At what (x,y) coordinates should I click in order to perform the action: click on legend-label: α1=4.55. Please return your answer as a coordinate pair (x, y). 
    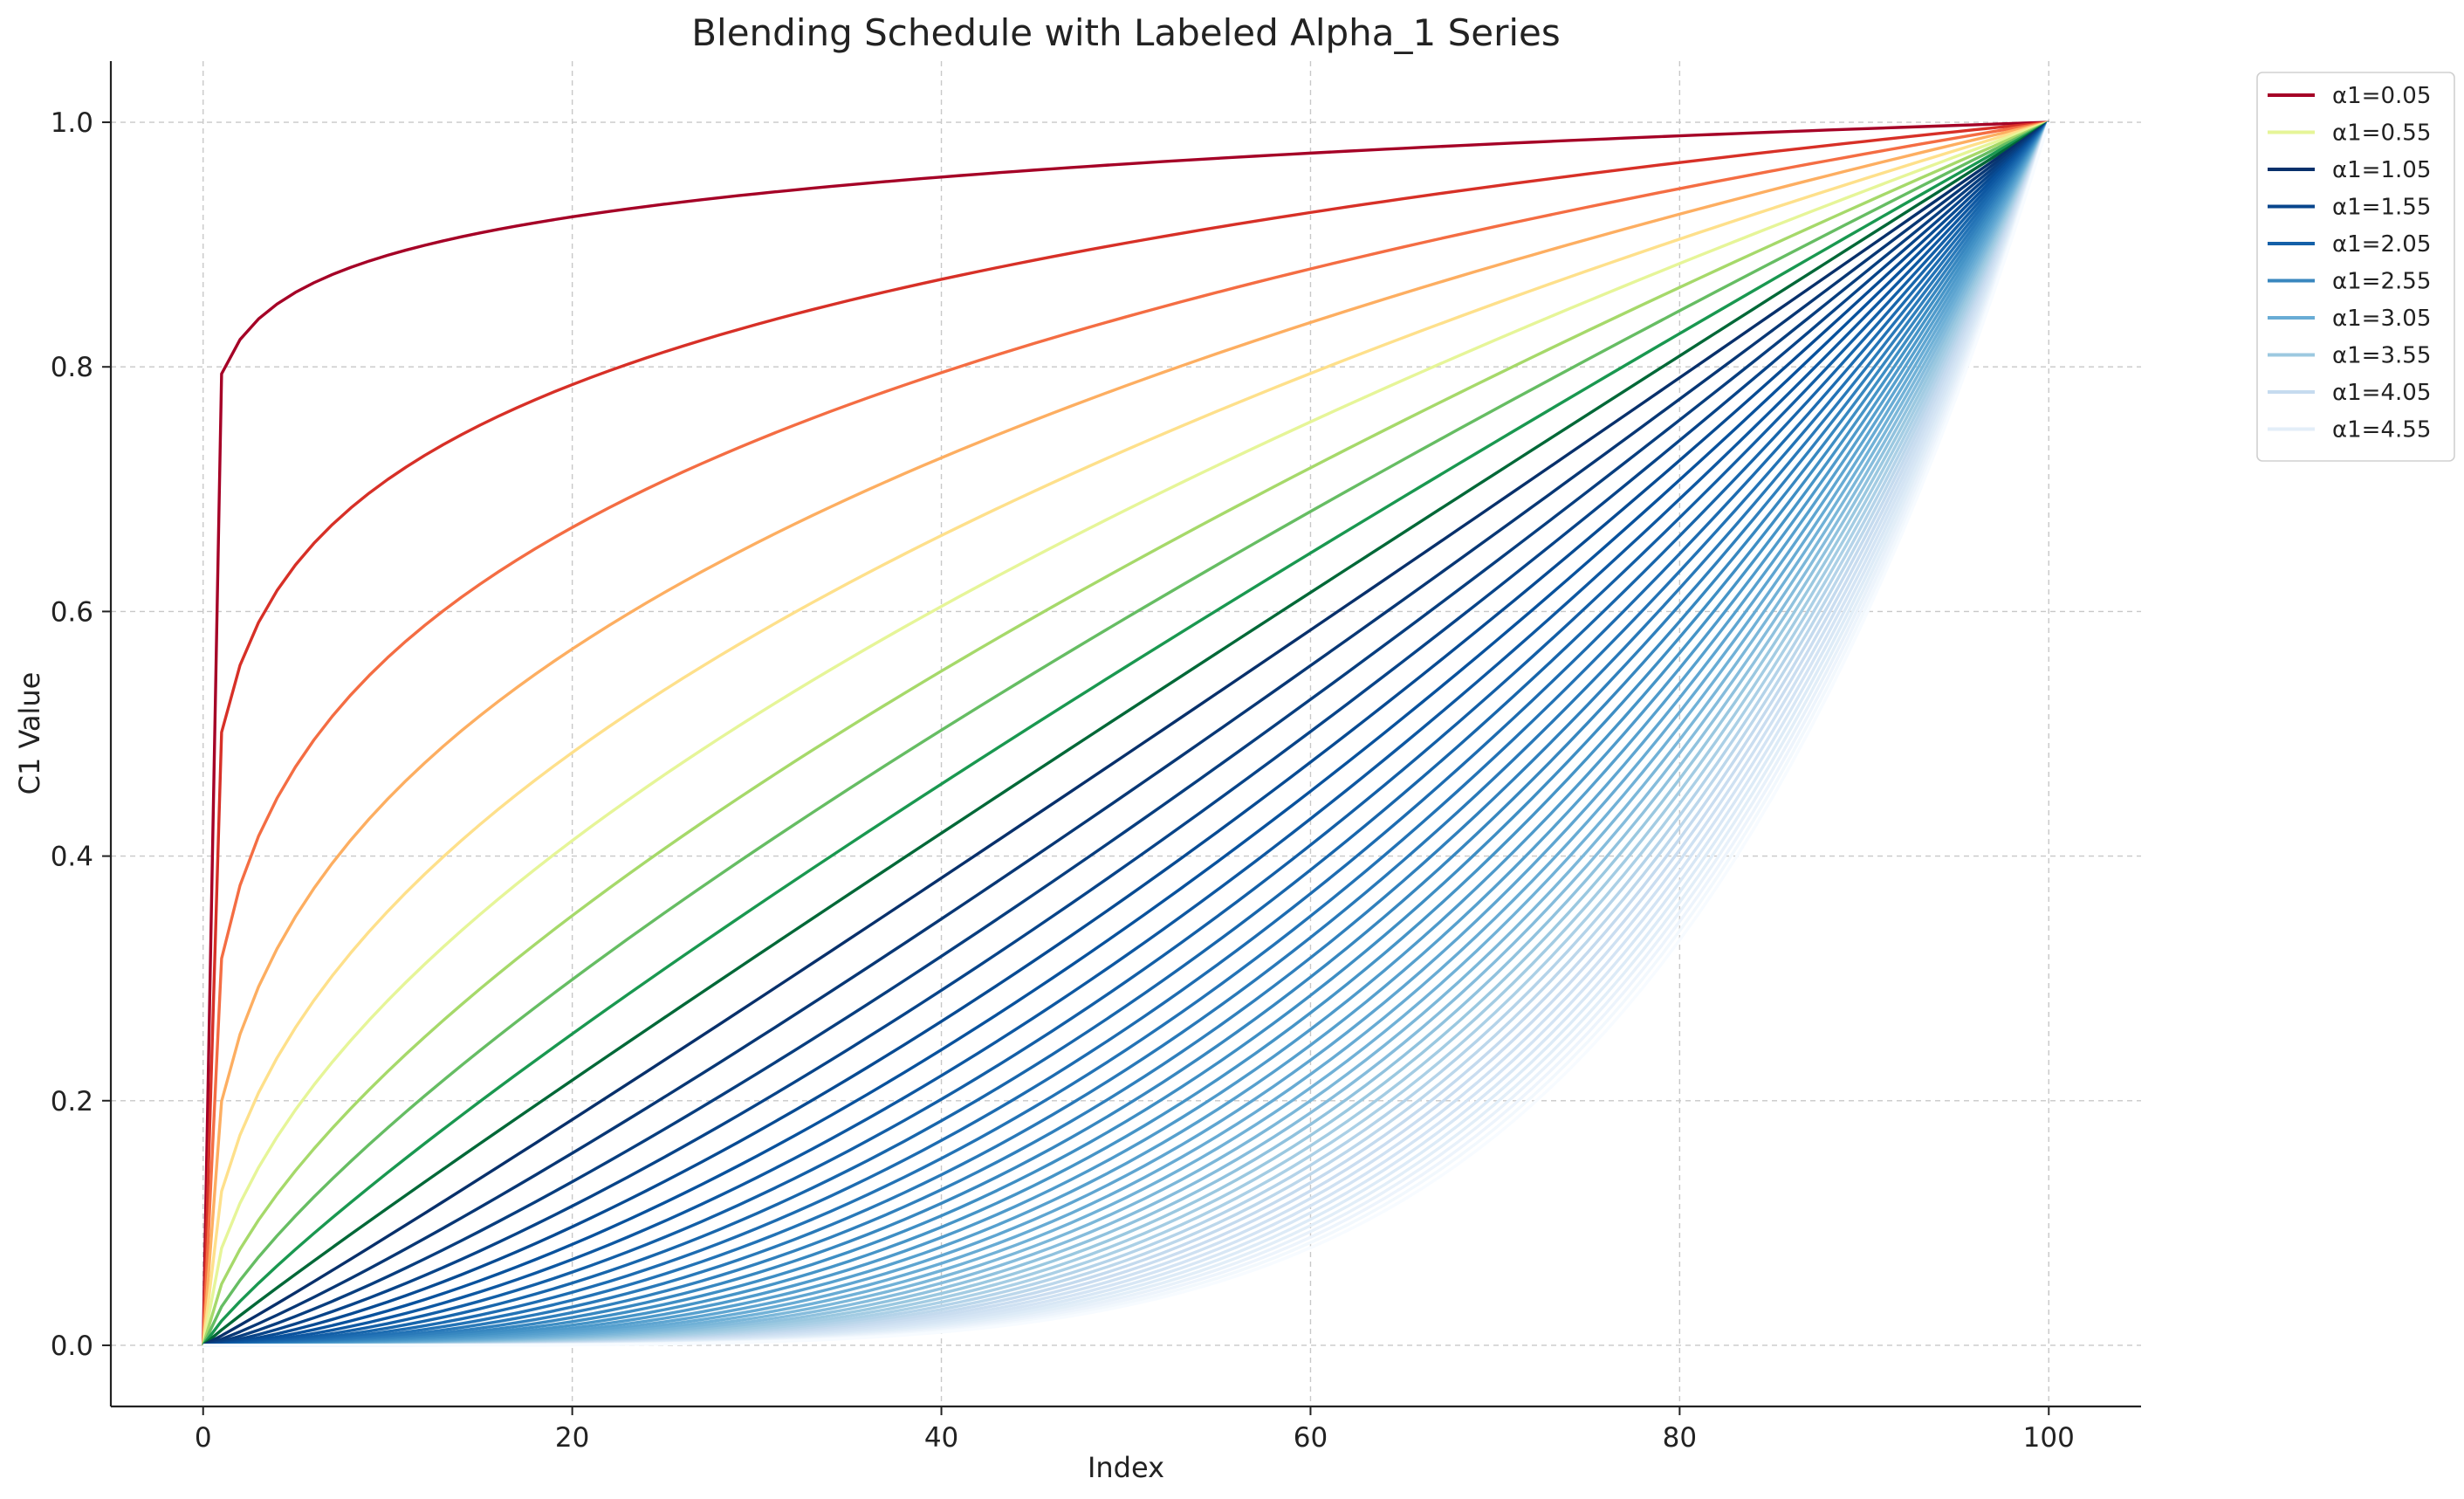
    Looking at the image, I should click on (2381, 431).